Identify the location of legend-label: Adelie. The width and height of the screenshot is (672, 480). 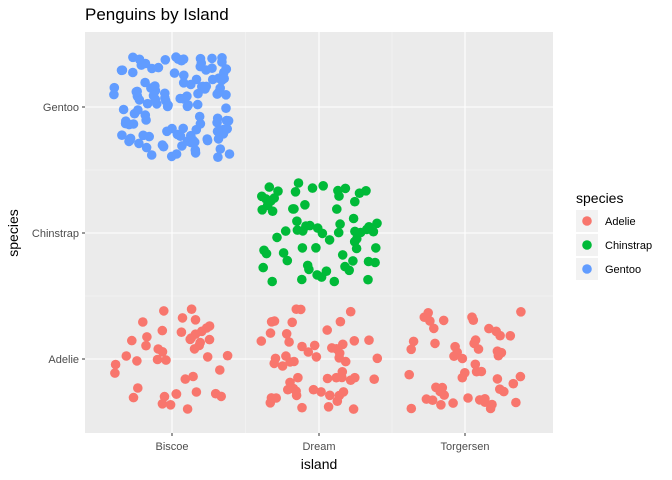
(620, 222).